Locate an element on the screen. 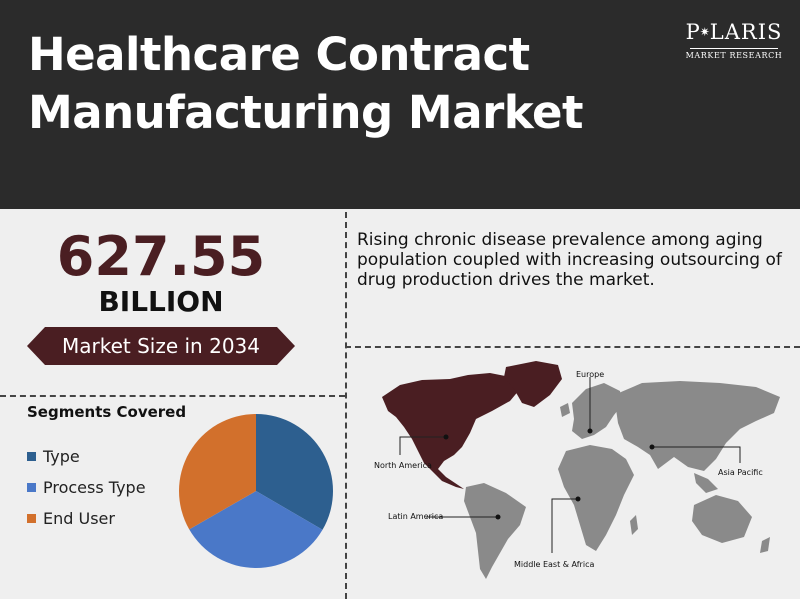 The image size is (800, 599). logo-divider is located at coordinates (734, 48).